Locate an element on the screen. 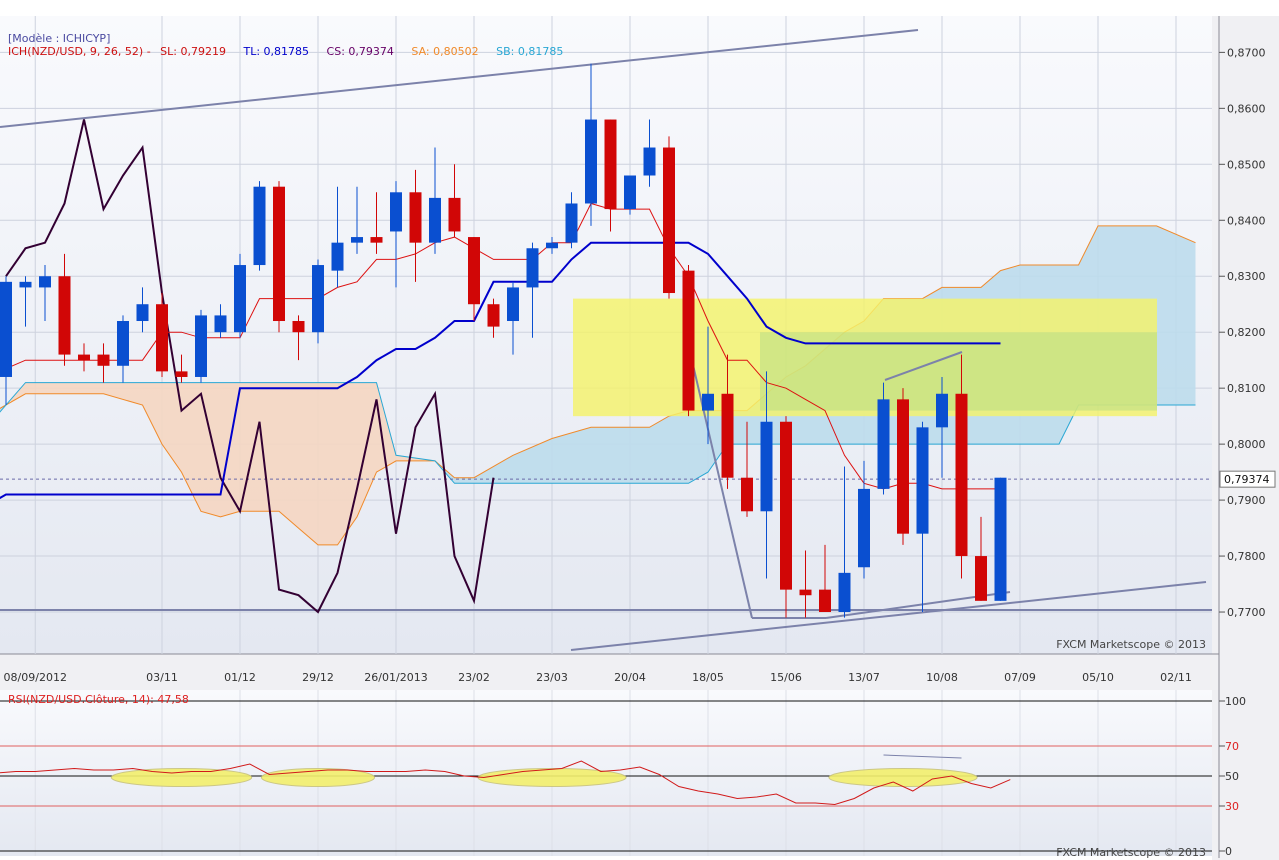 The width and height of the screenshot is (1279, 860). legend-sl: SL: 0,79219 is located at coordinates (193, 51).